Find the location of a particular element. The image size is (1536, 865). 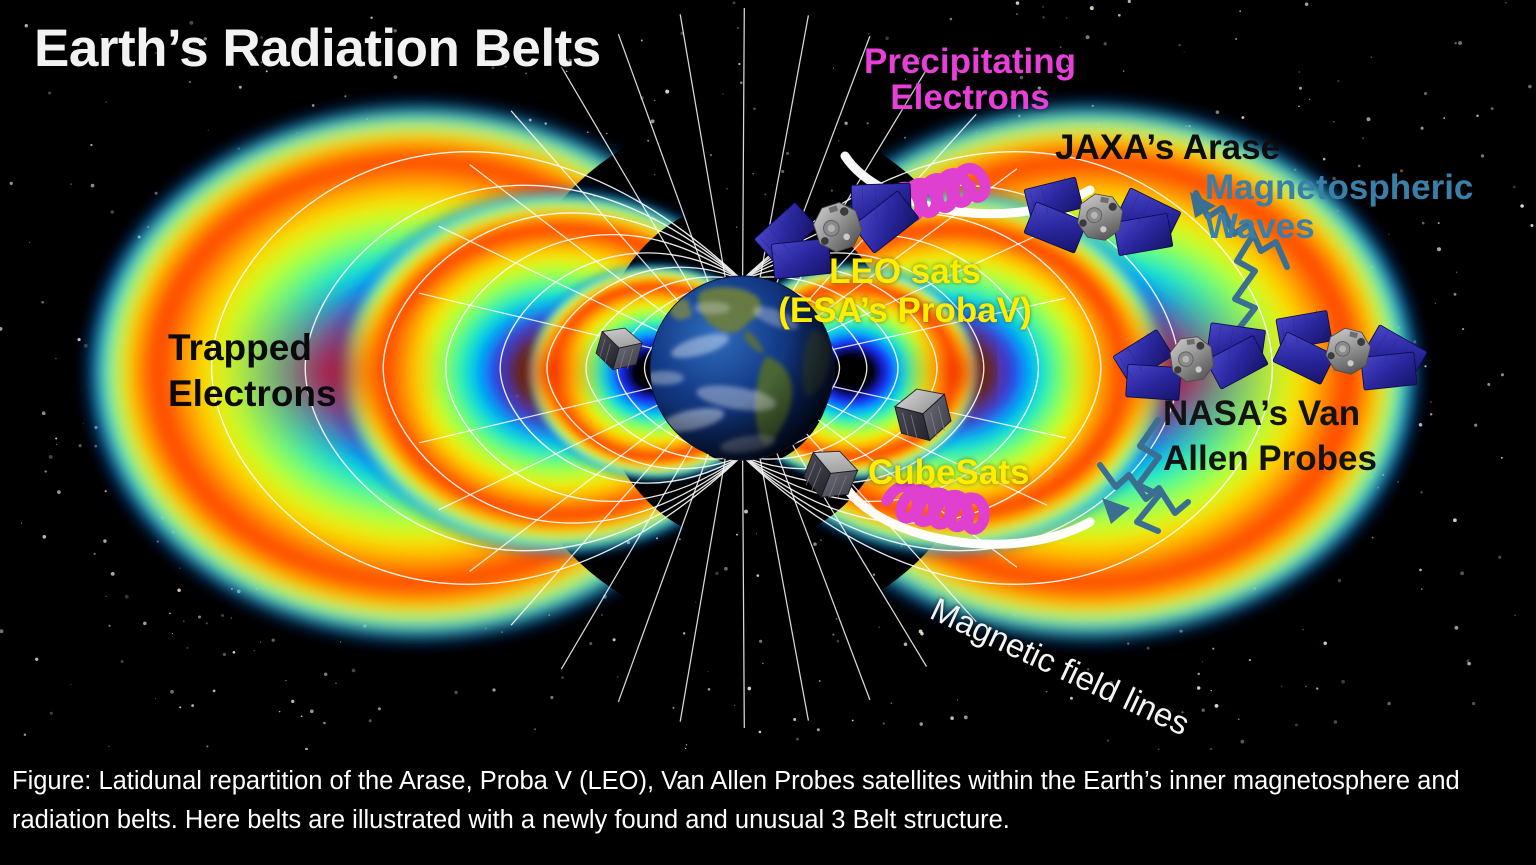

precipitating-electron-helix-south is located at coordinates (935, 507).